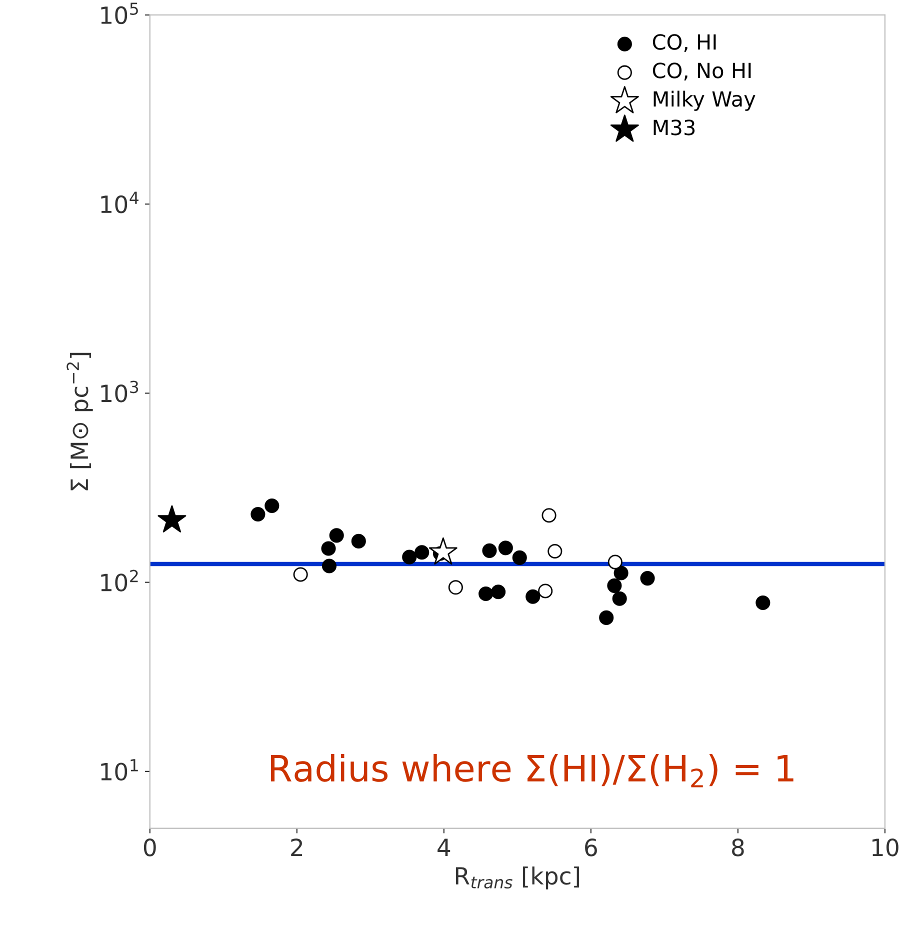  What do you see at coordinates (119, 391) in the screenshot?
I see `y-tick-label: 10$^{3}$` at bounding box center [119, 391].